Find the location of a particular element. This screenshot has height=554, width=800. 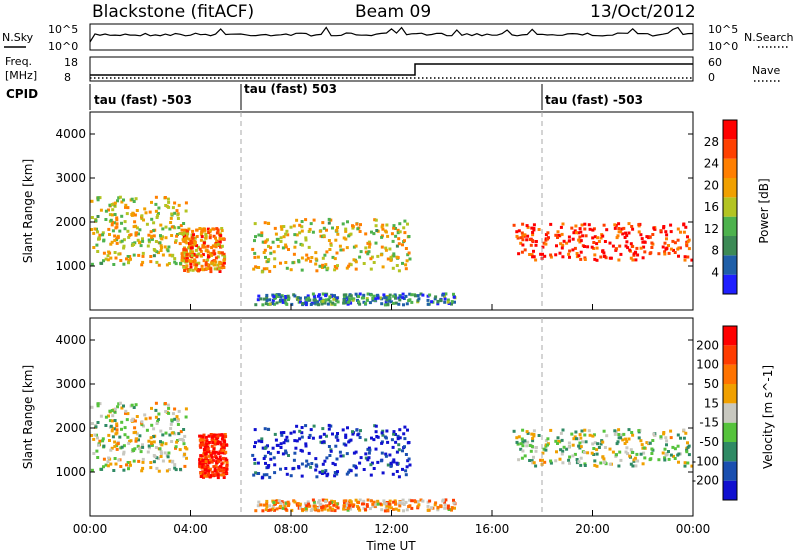

noise-sky-trace is located at coordinates (391, 34).